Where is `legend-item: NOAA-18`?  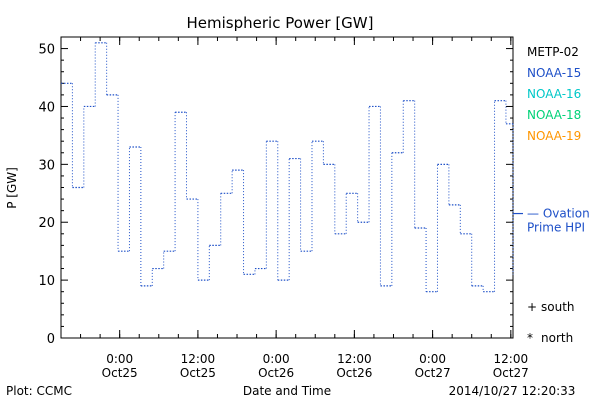
legend-item: NOAA-18 is located at coordinates (554, 115).